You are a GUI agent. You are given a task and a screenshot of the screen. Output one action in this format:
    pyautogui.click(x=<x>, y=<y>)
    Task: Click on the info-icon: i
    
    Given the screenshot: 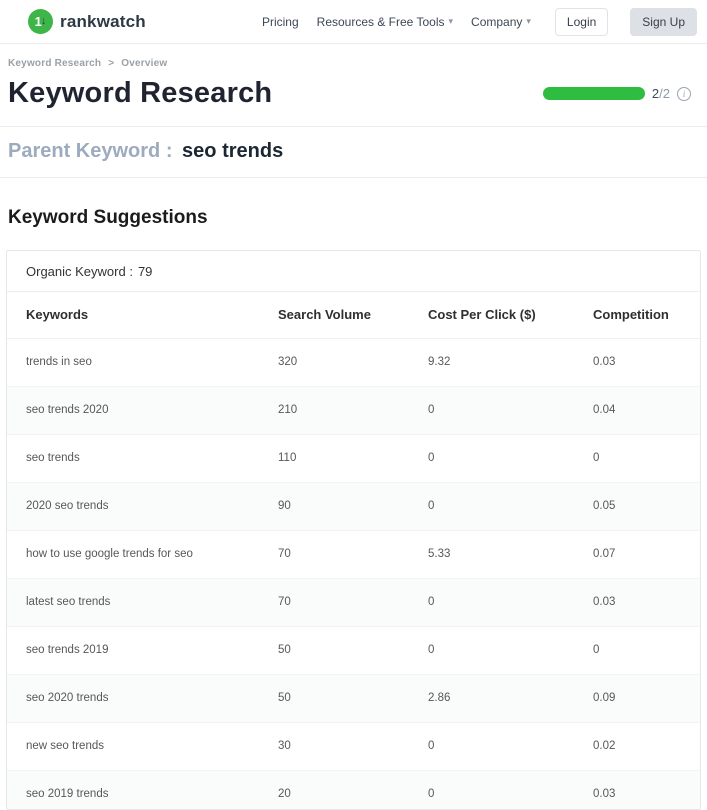 What is the action you would take?
    pyautogui.click(x=684, y=93)
    